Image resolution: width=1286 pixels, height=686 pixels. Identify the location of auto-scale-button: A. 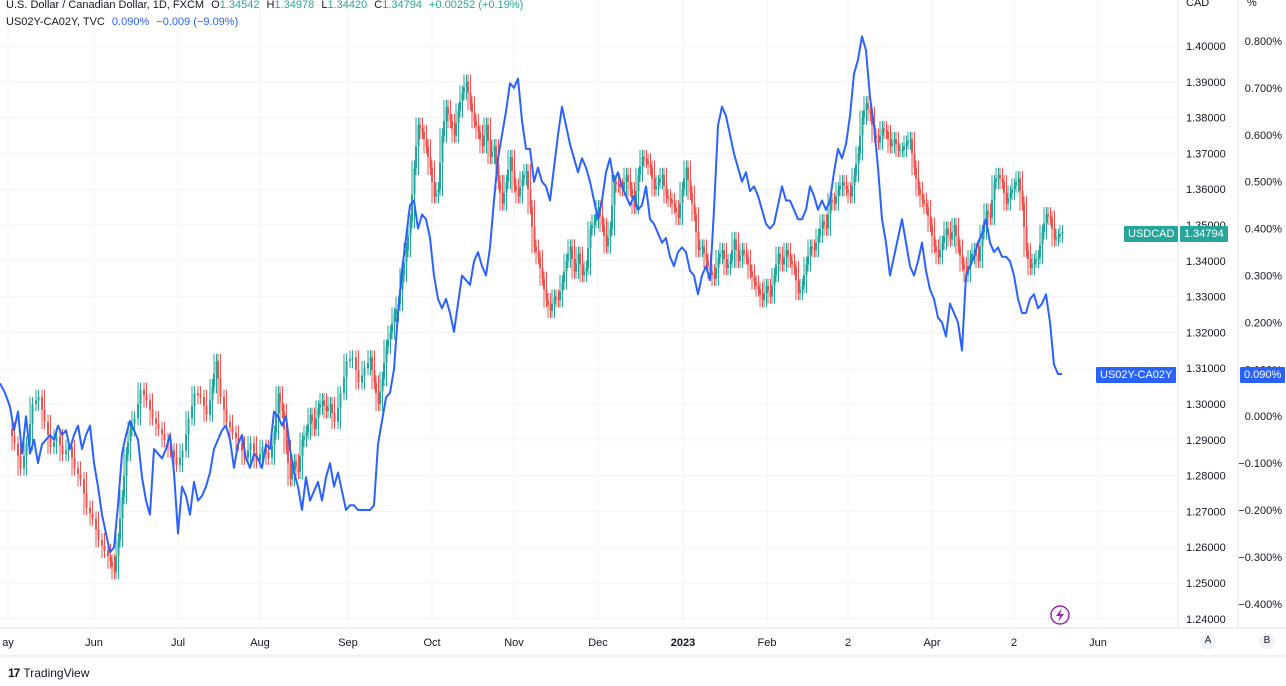
(1208, 641).